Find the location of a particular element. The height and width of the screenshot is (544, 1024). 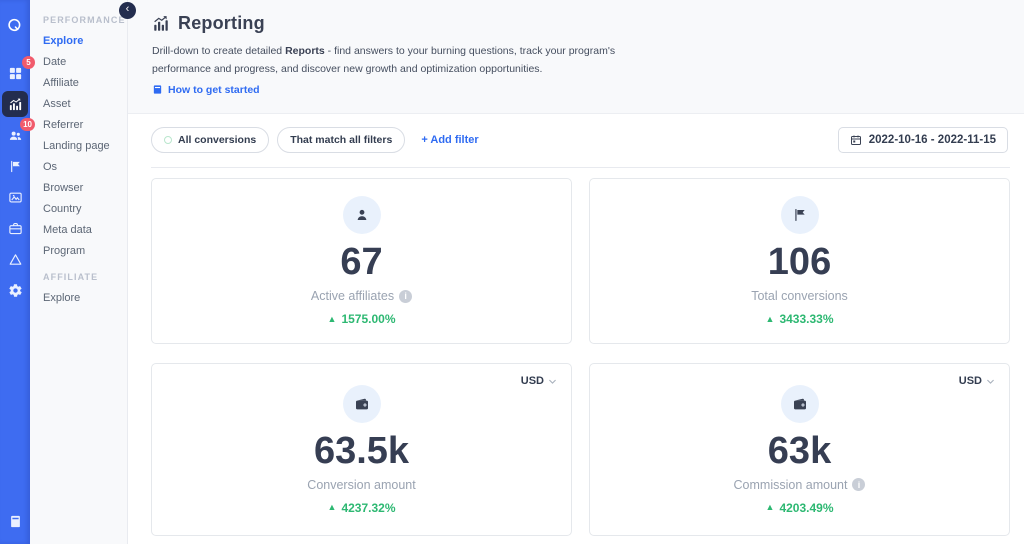

icon-rail: 5 10 is located at coordinates (17, 272).